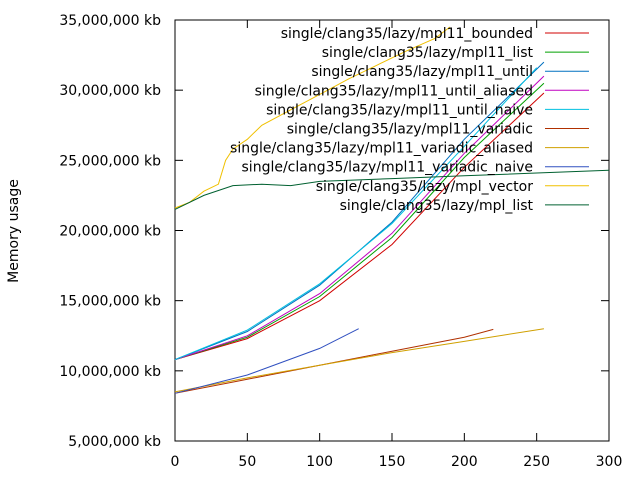  Describe the element at coordinates (175, 462) in the screenshot. I see `x-tick-label: 0` at that location.